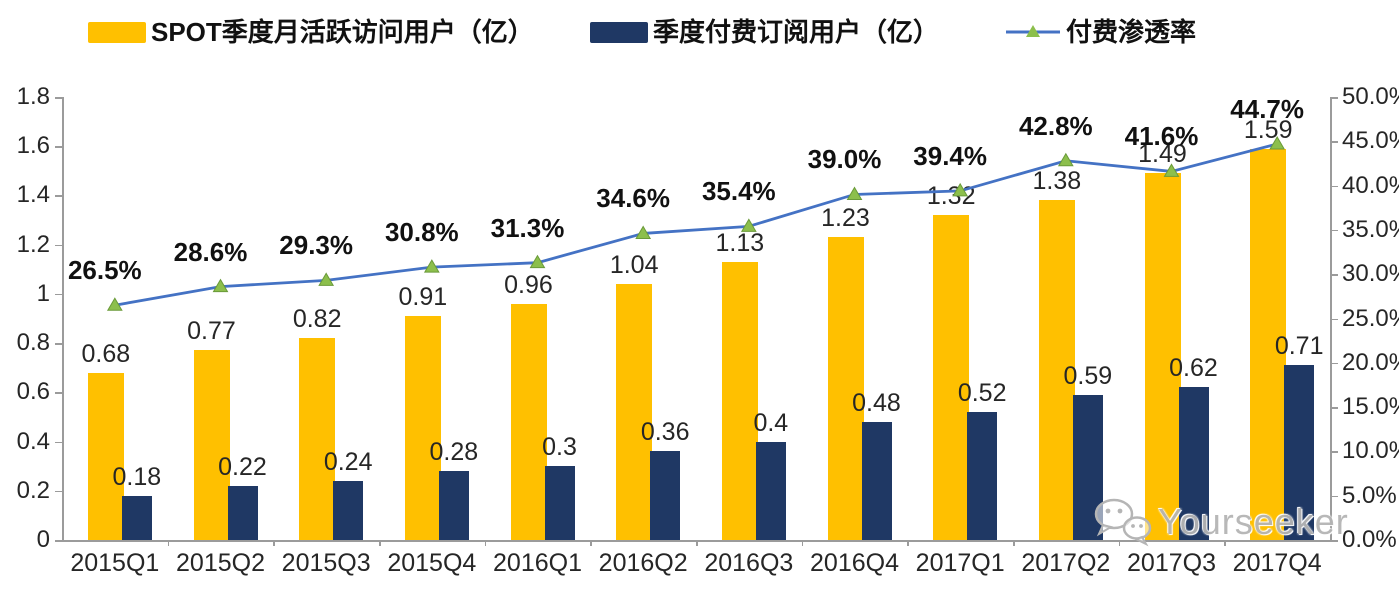  What do you see at coordinates (33, 490) in the screenshot?
I see `y-axis-left-label: 0.2` at bounding box center [33, 490].